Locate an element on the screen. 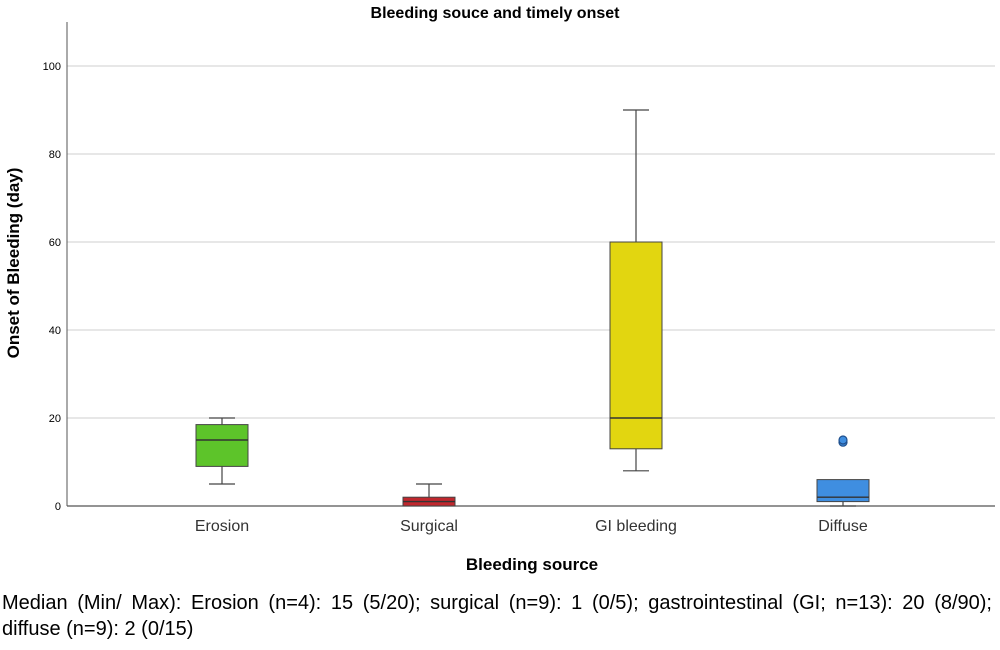 This screenshot has width=1000, height=650. box-erosion is located at coordinates (222, 445).